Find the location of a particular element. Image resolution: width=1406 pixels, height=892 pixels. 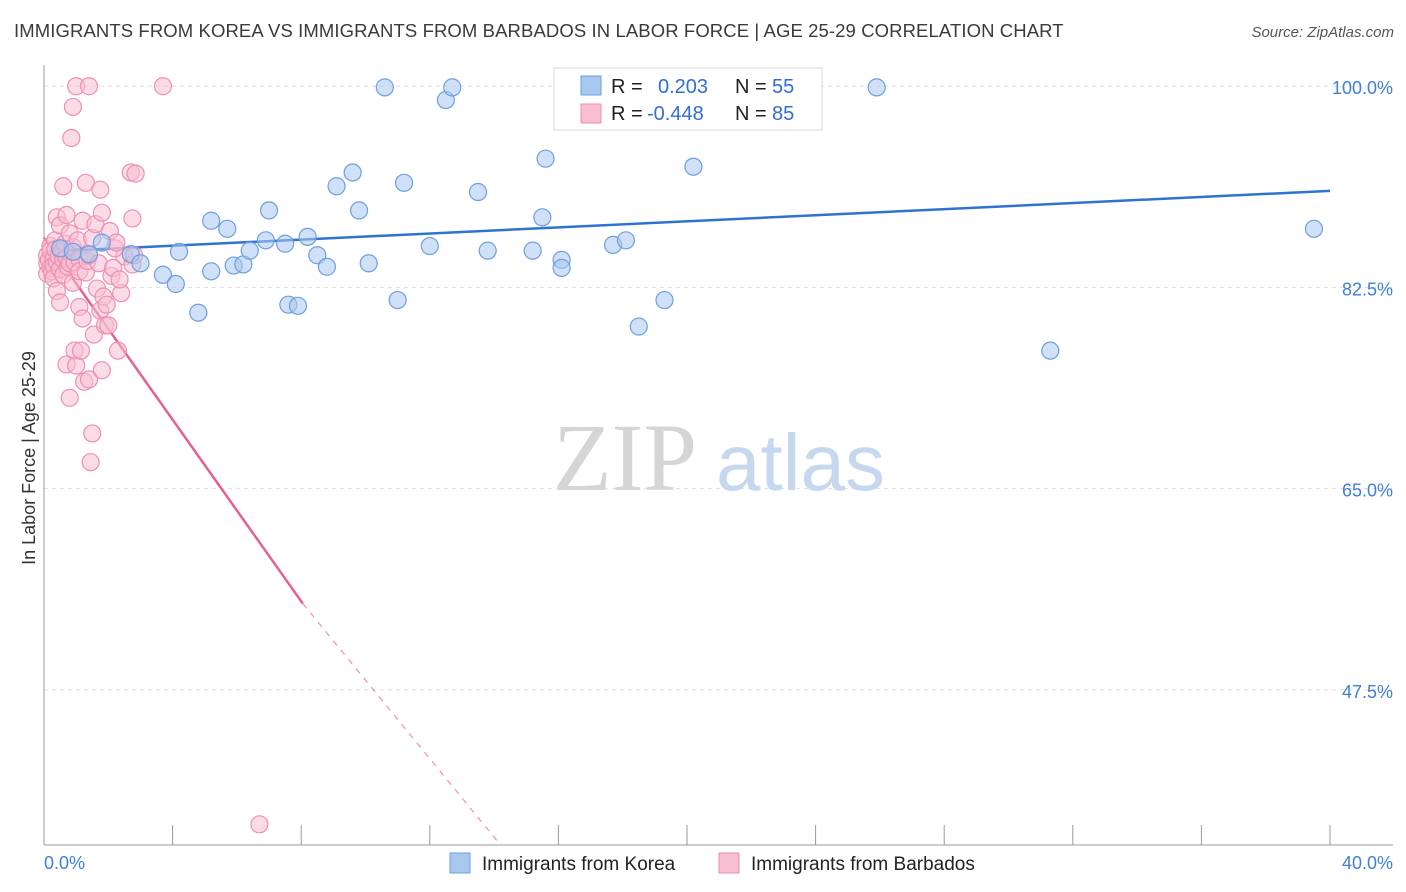

x-tick-label-min: 0.0% is located at coordinates (64, 863).